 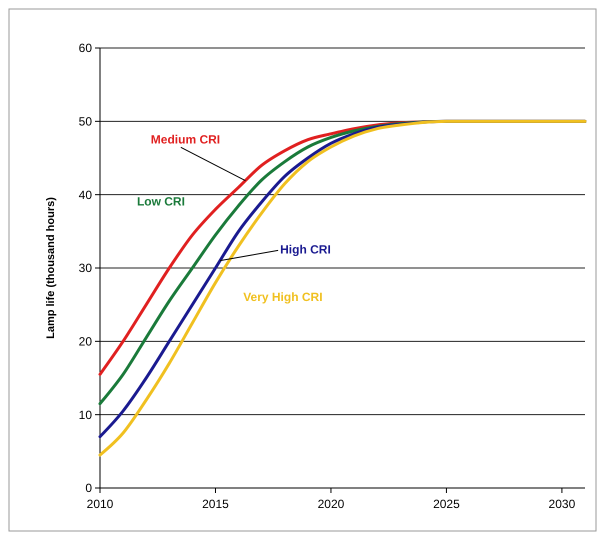 I want to click on y-tick-label: 0, so click(x=88, y=488).